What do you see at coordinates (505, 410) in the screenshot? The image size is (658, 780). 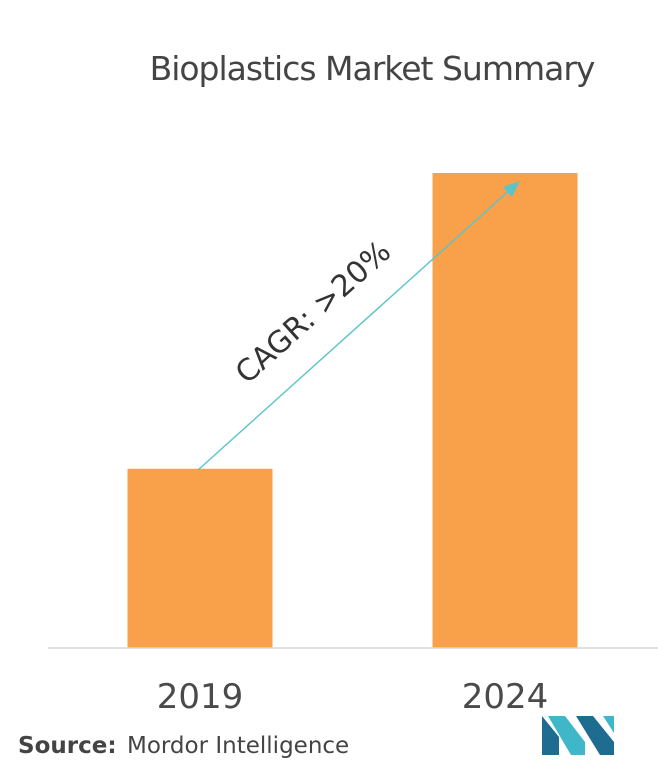 I see `bar-2024` at bounding box center [505, 410].